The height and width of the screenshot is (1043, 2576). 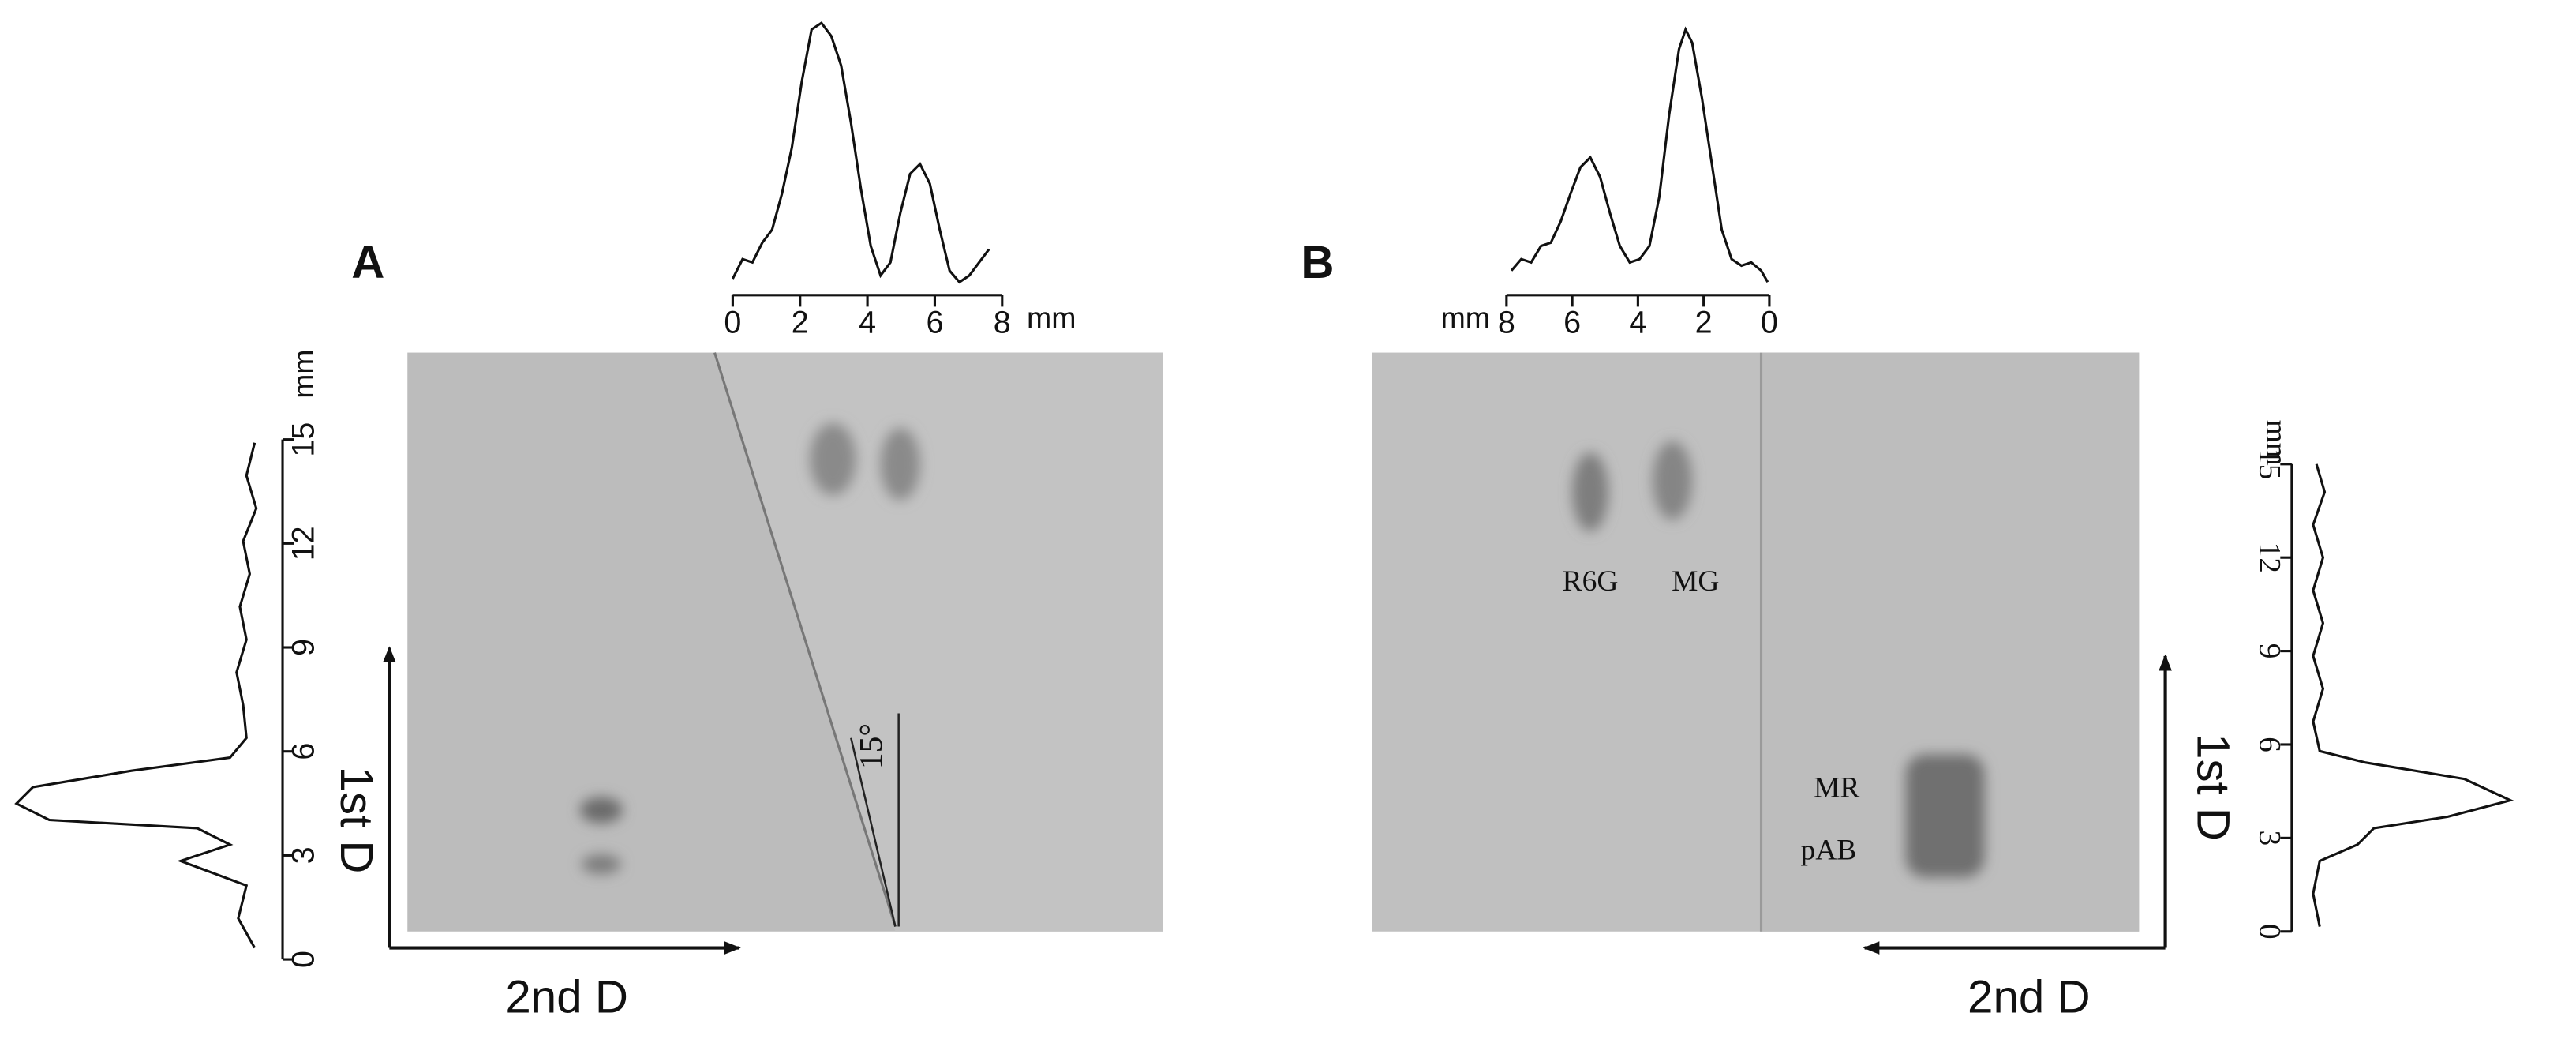 What do you see at coordinates (1317, 262) in the screenshot?
I see `panel-label: B` at bounding box center [1317, 262].